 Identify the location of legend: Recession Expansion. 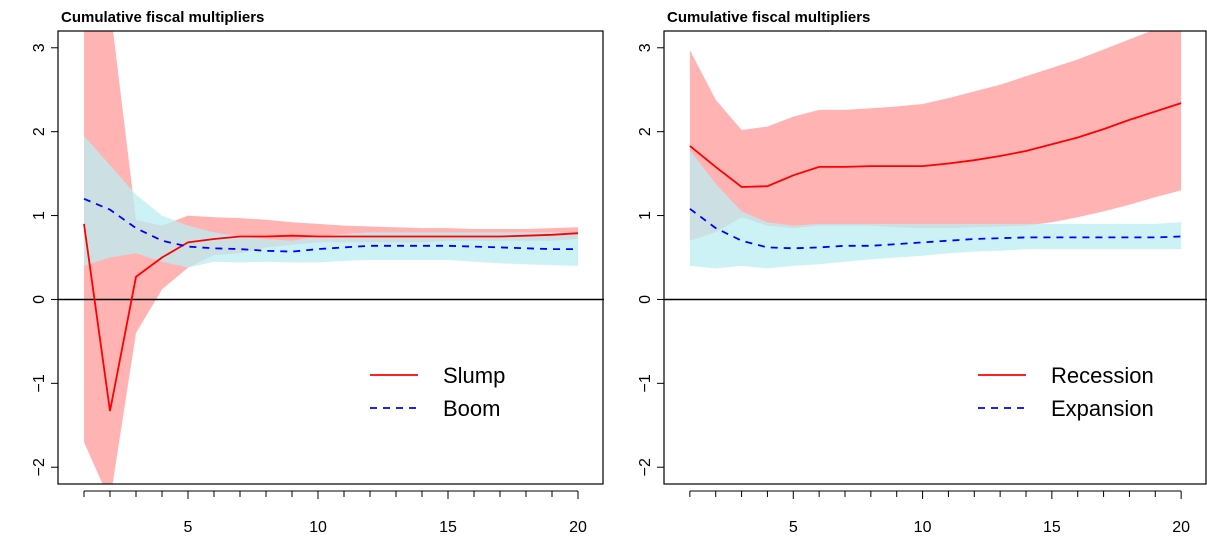
(1066, 392).